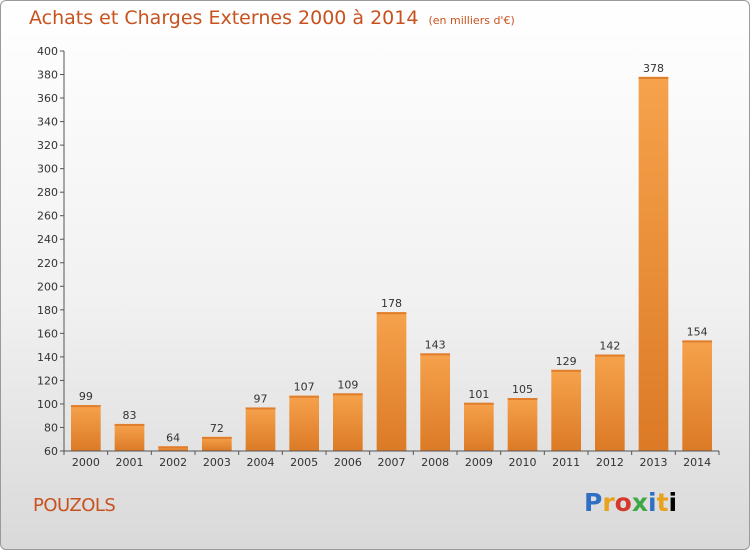 The height and width of the screenshot is (550, 750). What do you see at coordinates (304, 462) in the screenshot?
I see `x-tick-label: 2005` at bounding box center [304, 462].